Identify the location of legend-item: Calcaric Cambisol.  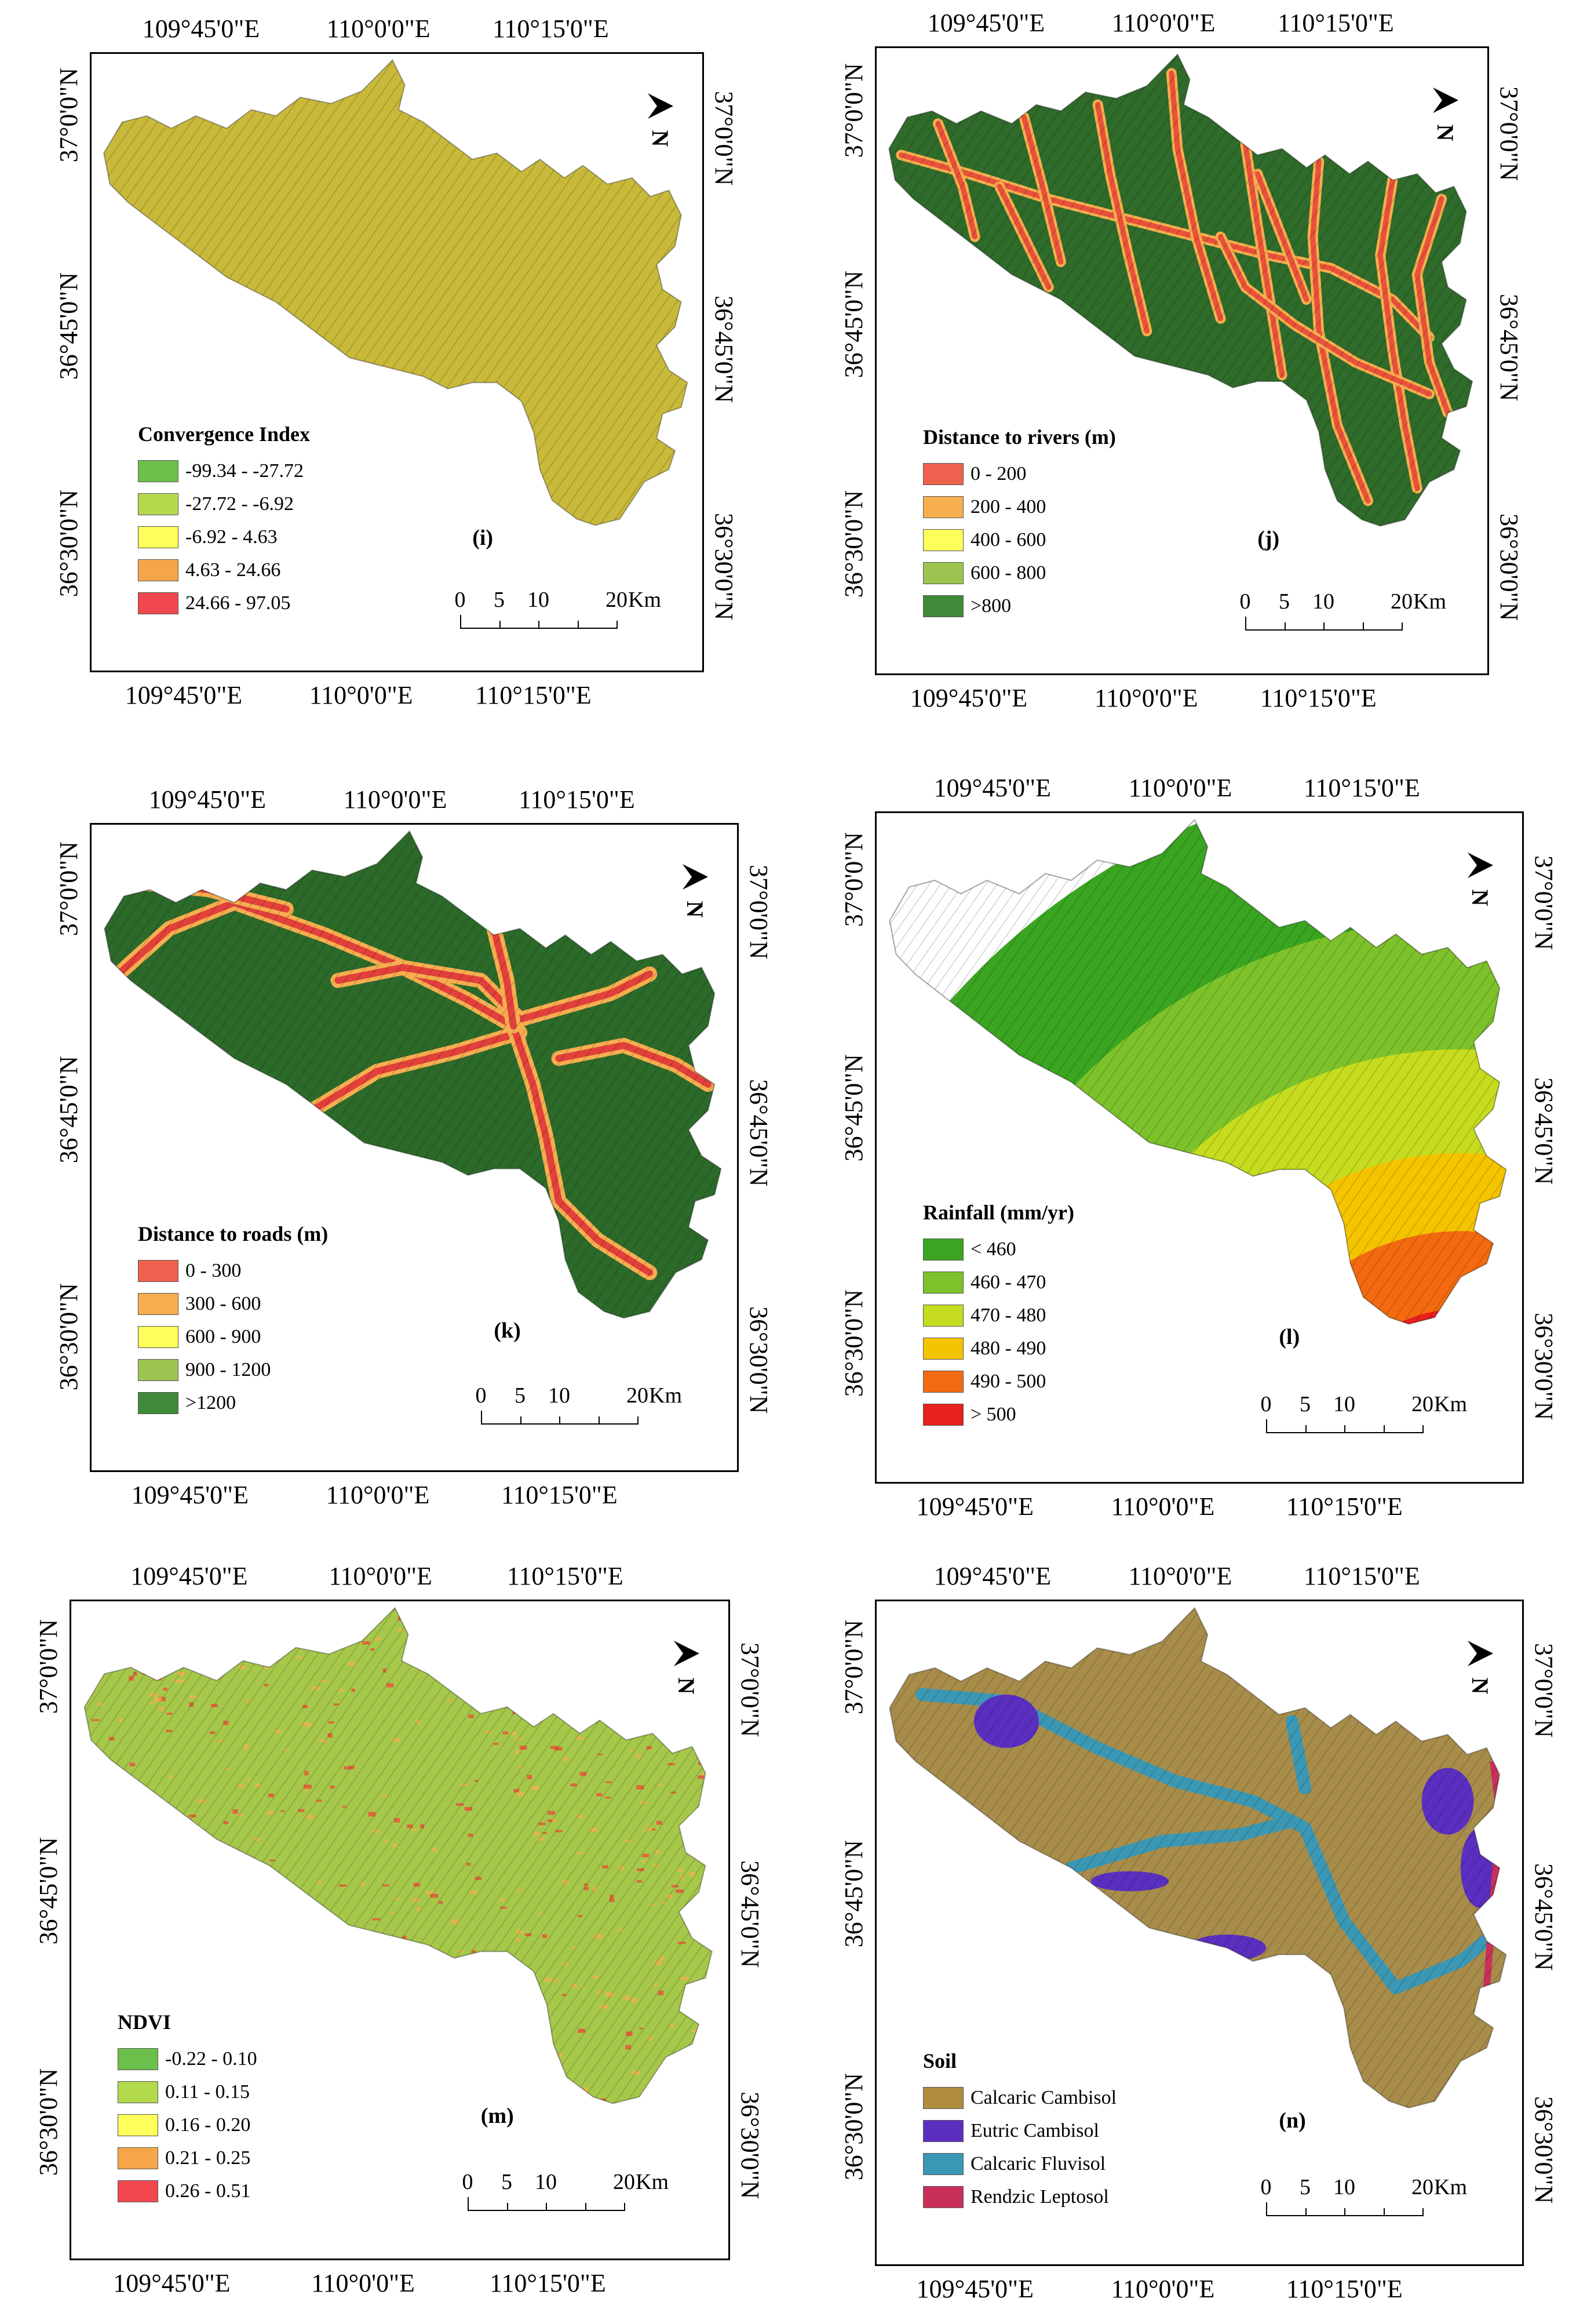
(1020, 2097).